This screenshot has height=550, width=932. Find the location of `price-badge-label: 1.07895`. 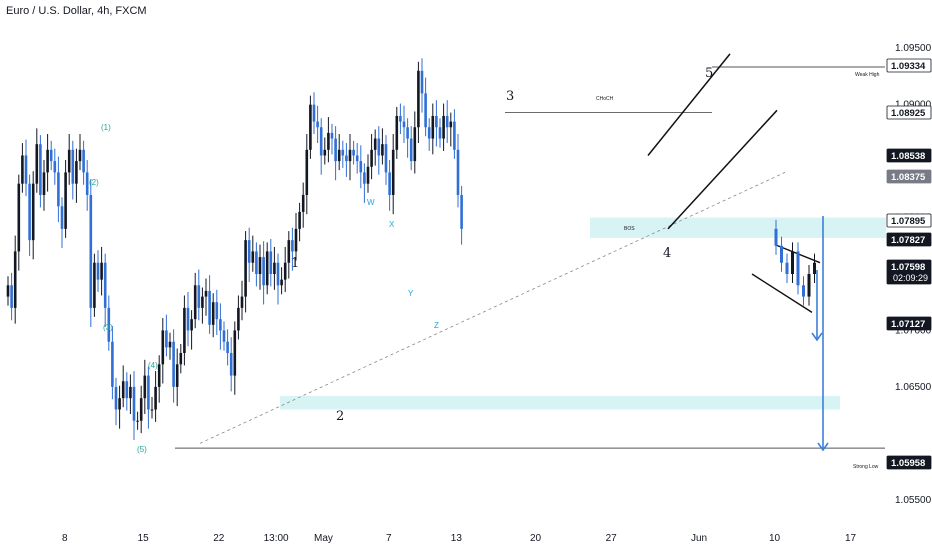

price-badge-label: 1.07895 is located at coordinates (908, 221).